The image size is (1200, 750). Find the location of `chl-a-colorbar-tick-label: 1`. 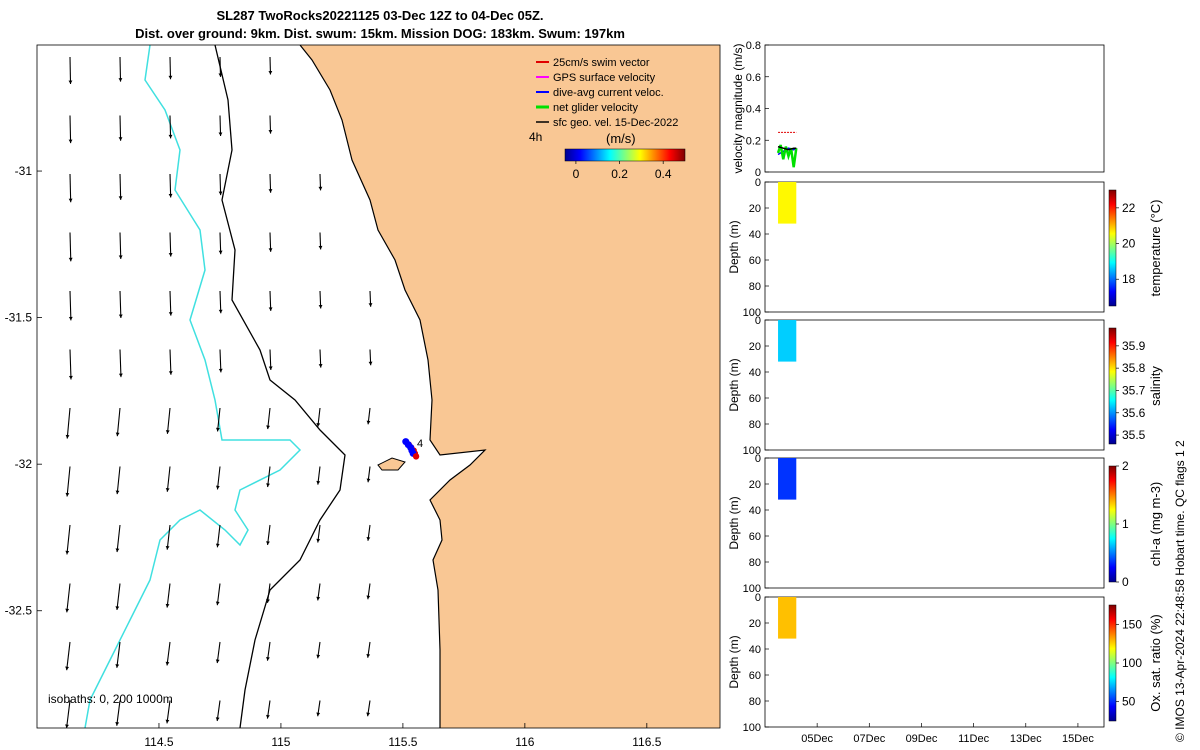

chl-a-colorbar-tick-label: 1 is located at coordinates (1125, 524).